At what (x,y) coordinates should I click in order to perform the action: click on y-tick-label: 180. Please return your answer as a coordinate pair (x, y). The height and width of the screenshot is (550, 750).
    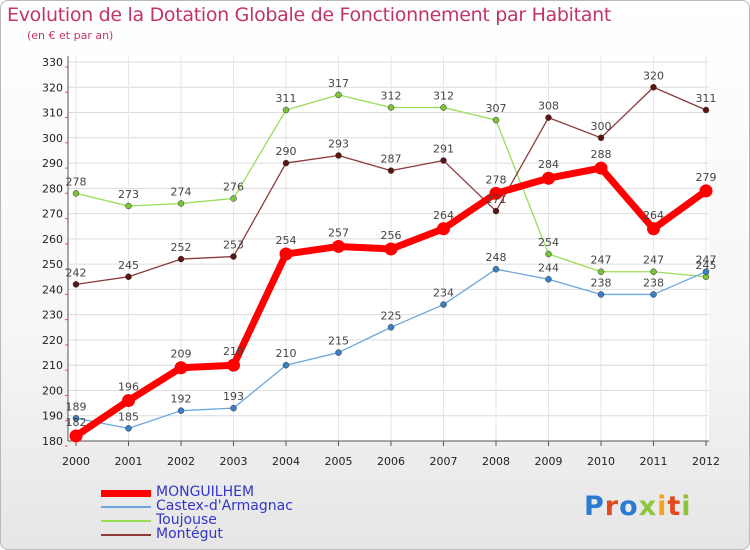
    Looking at the image, I should click on (52, 441).